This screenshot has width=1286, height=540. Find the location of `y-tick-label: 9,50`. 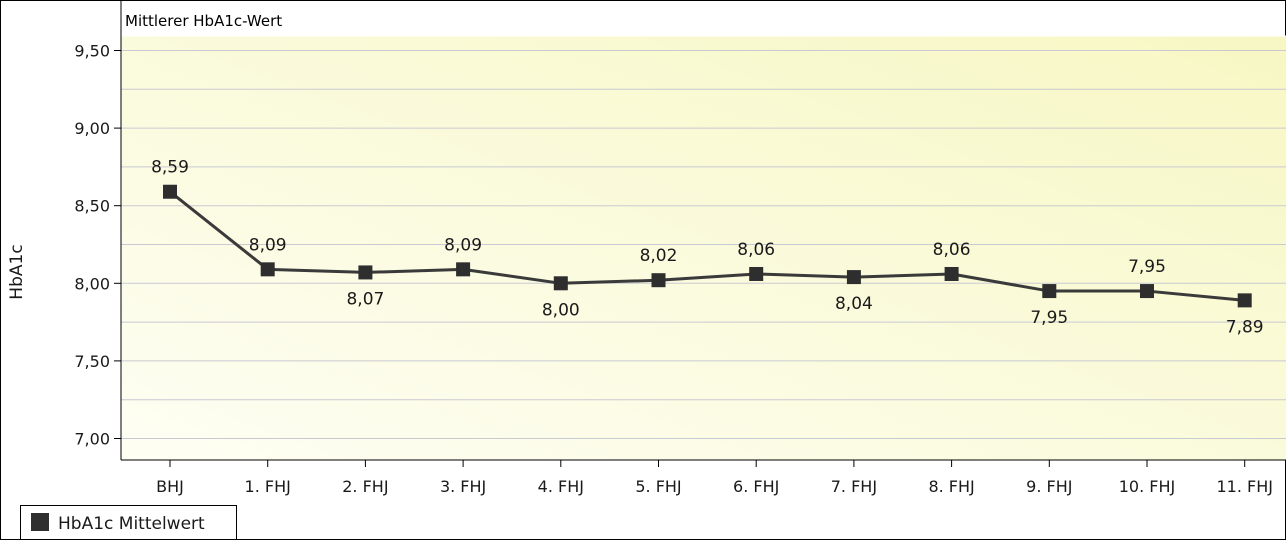

y-tick-label: 9,50 is located at coordinates (92, 51).